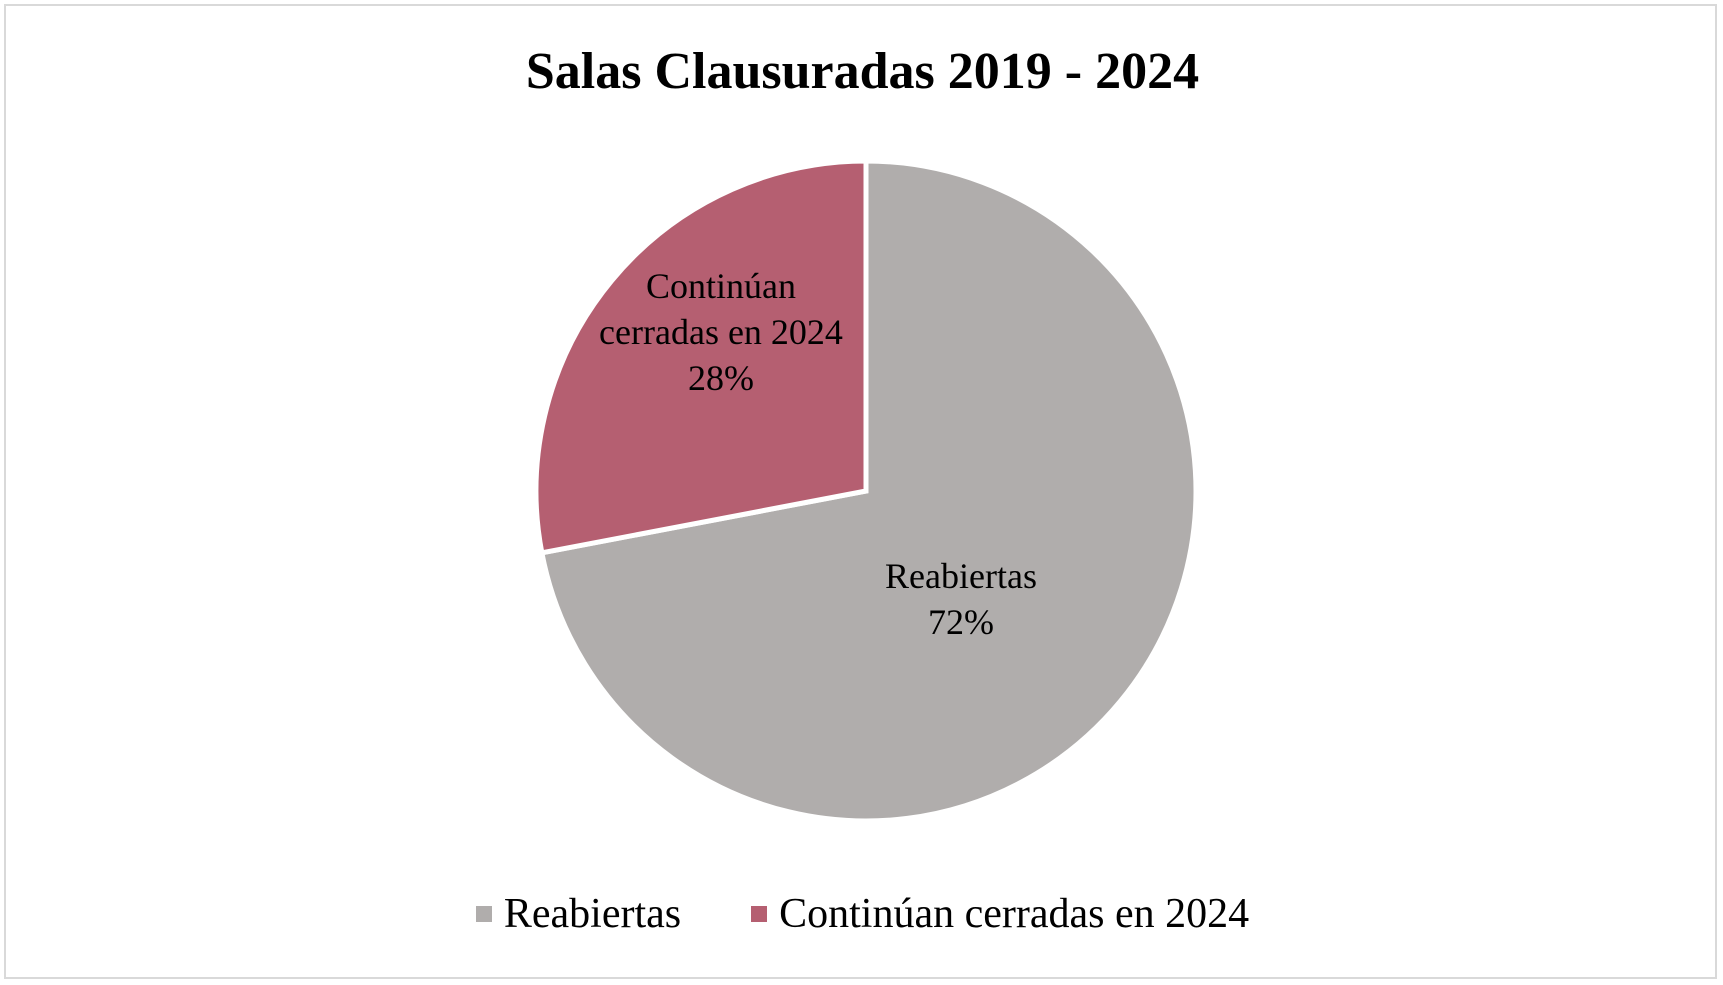 The image size is (1723, 985). I want to click on legend-item-reabiertas: Reabiertas, so click(578, 914).